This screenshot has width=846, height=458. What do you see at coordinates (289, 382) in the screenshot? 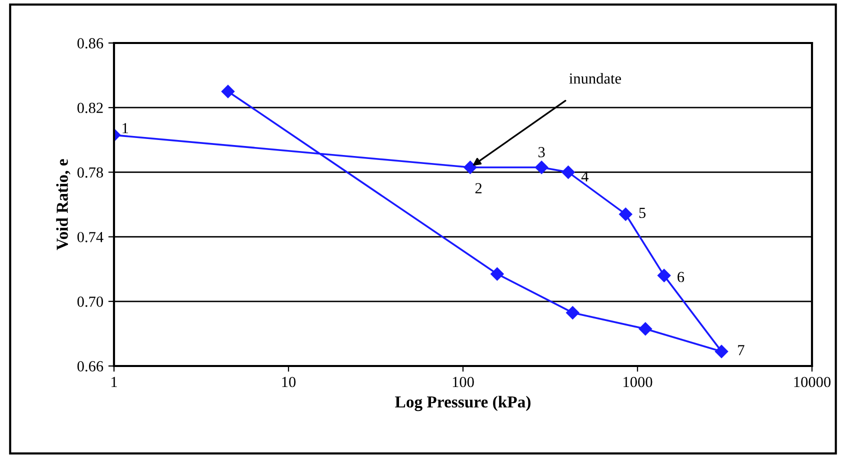
I see `x-tick-label: 10` at bounding box center [289, 382].